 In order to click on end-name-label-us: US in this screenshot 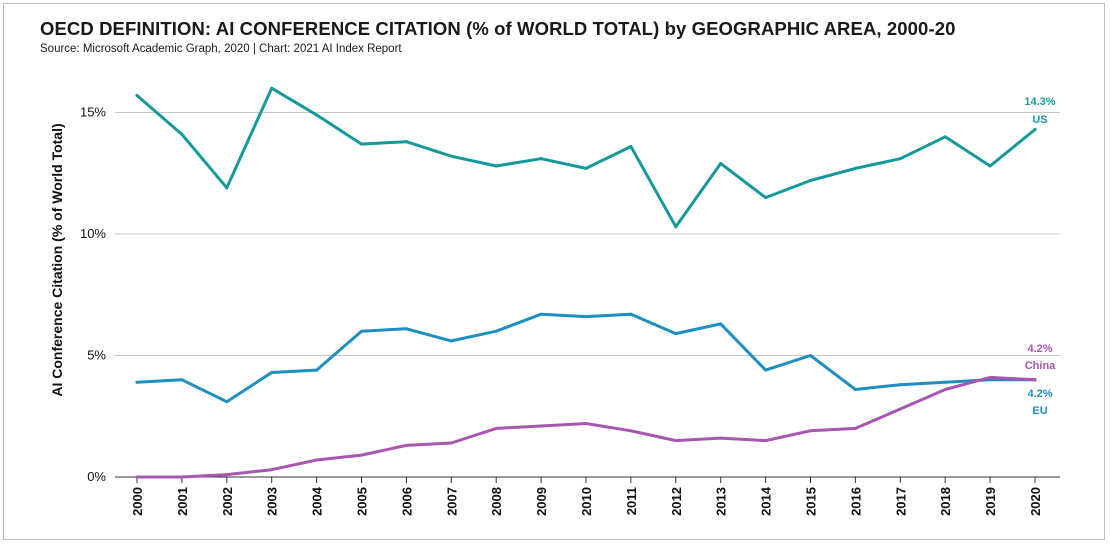, I will do `click(1039, 120)`.